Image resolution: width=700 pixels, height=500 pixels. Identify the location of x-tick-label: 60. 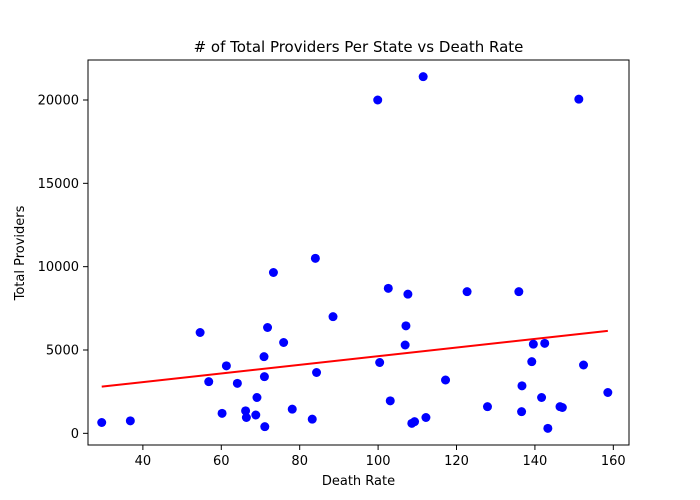
(221, 461).